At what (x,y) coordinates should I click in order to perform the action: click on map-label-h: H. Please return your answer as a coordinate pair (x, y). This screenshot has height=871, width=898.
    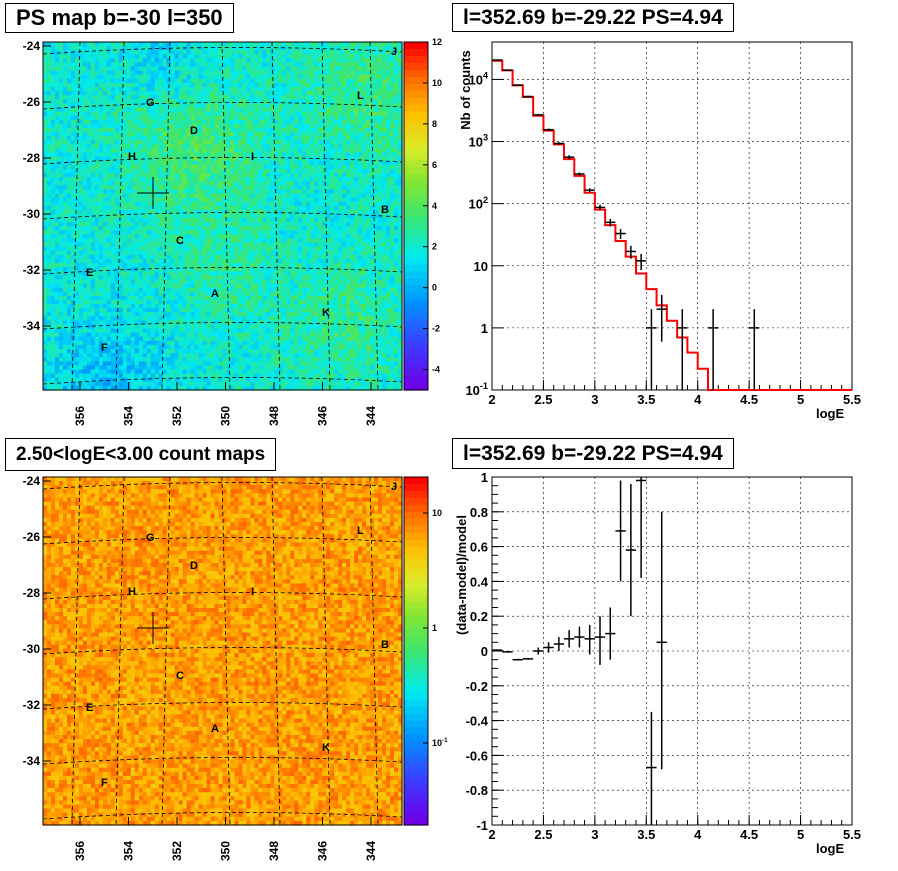
    Looking at the image, I should click on (132, 157).